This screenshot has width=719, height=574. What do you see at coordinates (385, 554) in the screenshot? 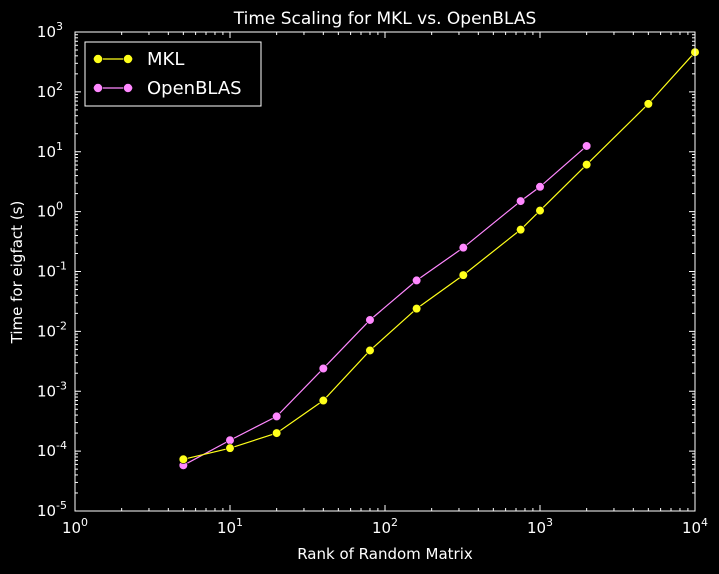
I see `x-axis-label: Rank of Random Matrix` at bounding box center [385, 554].